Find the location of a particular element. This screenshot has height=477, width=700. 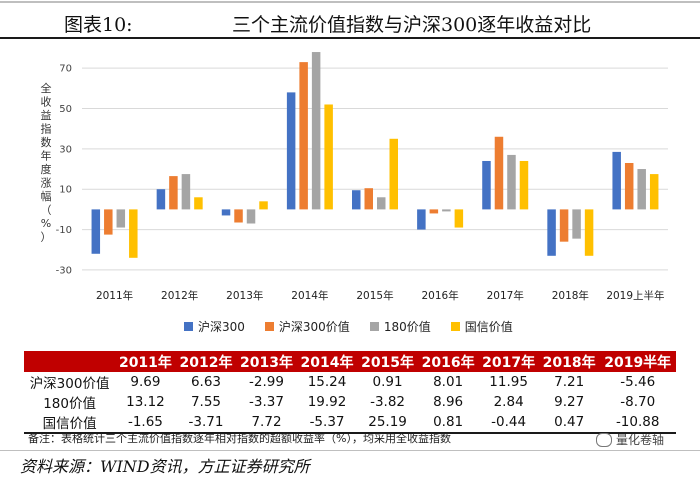

table-cell: 19.92 is located at coordinates (327, 402).